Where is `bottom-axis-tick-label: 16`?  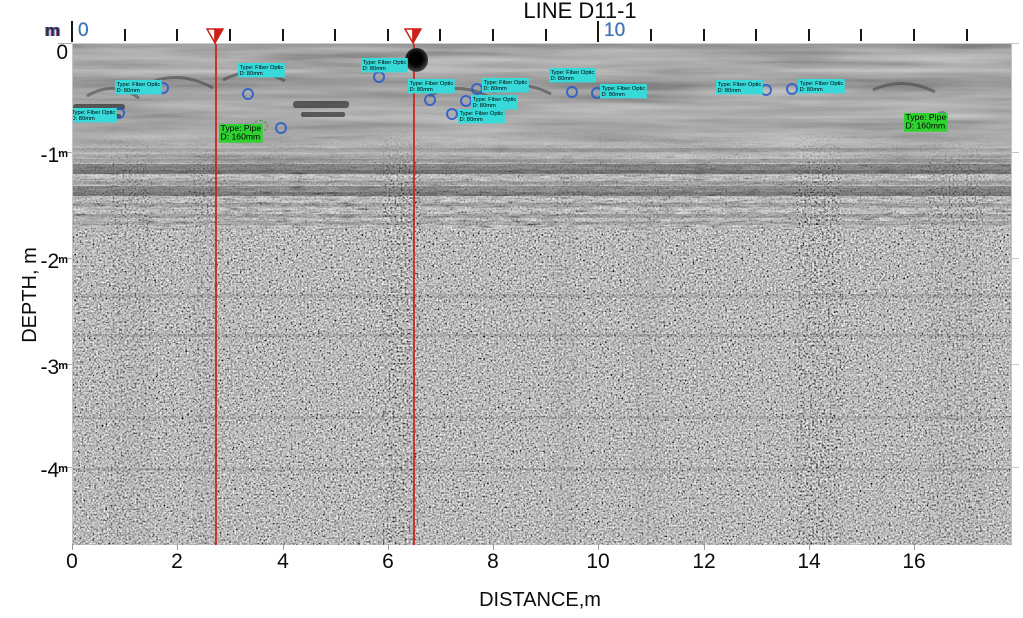
bottom-axis-tick-label: 16 is located at coordinates (914, 561).